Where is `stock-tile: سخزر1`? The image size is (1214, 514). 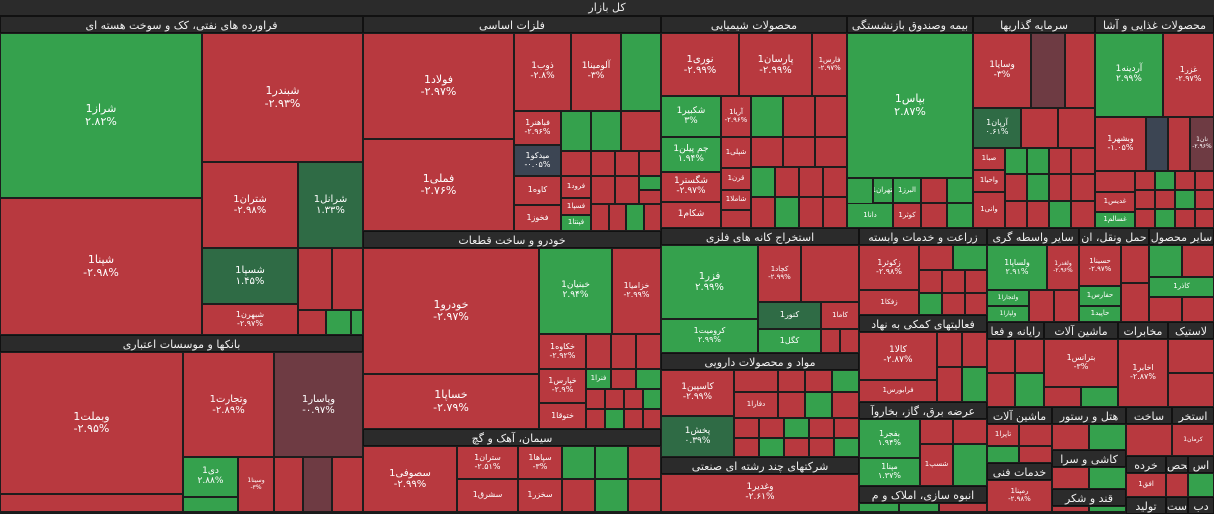 stock-tile: سخزر1 is located at coordinates (540, 495).